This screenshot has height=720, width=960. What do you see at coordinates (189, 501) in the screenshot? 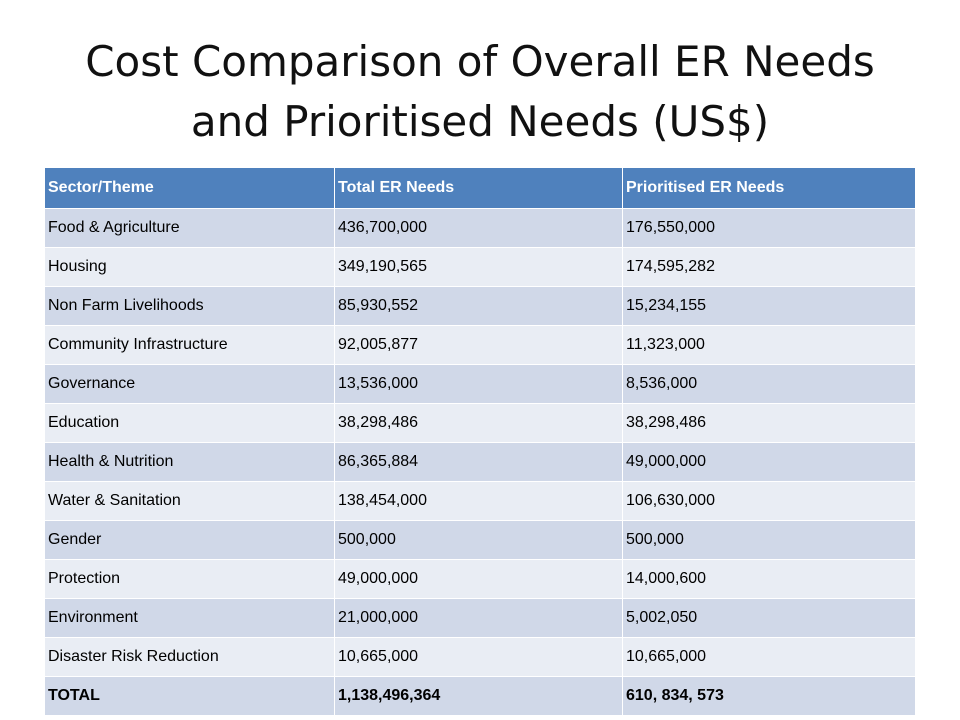
I see `cell-sector: Water & Sanitation` at bounding box center [189, 501].